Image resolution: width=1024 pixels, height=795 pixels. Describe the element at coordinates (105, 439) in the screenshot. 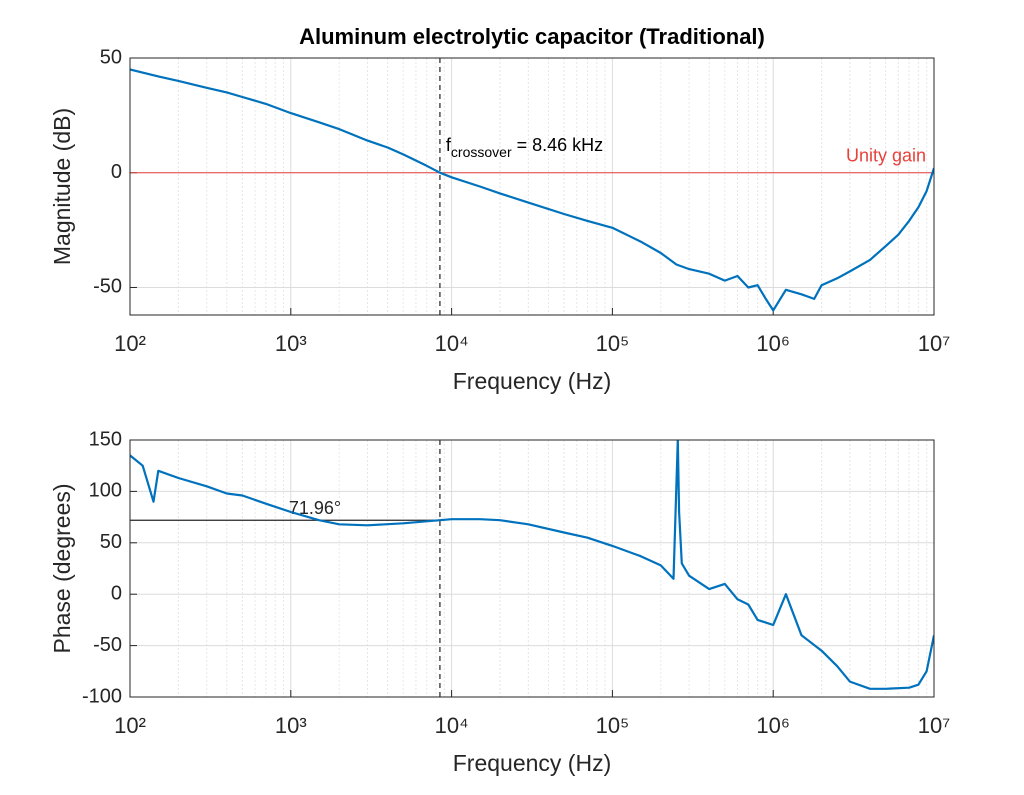

I see `y-tick-label: 150` at that location.